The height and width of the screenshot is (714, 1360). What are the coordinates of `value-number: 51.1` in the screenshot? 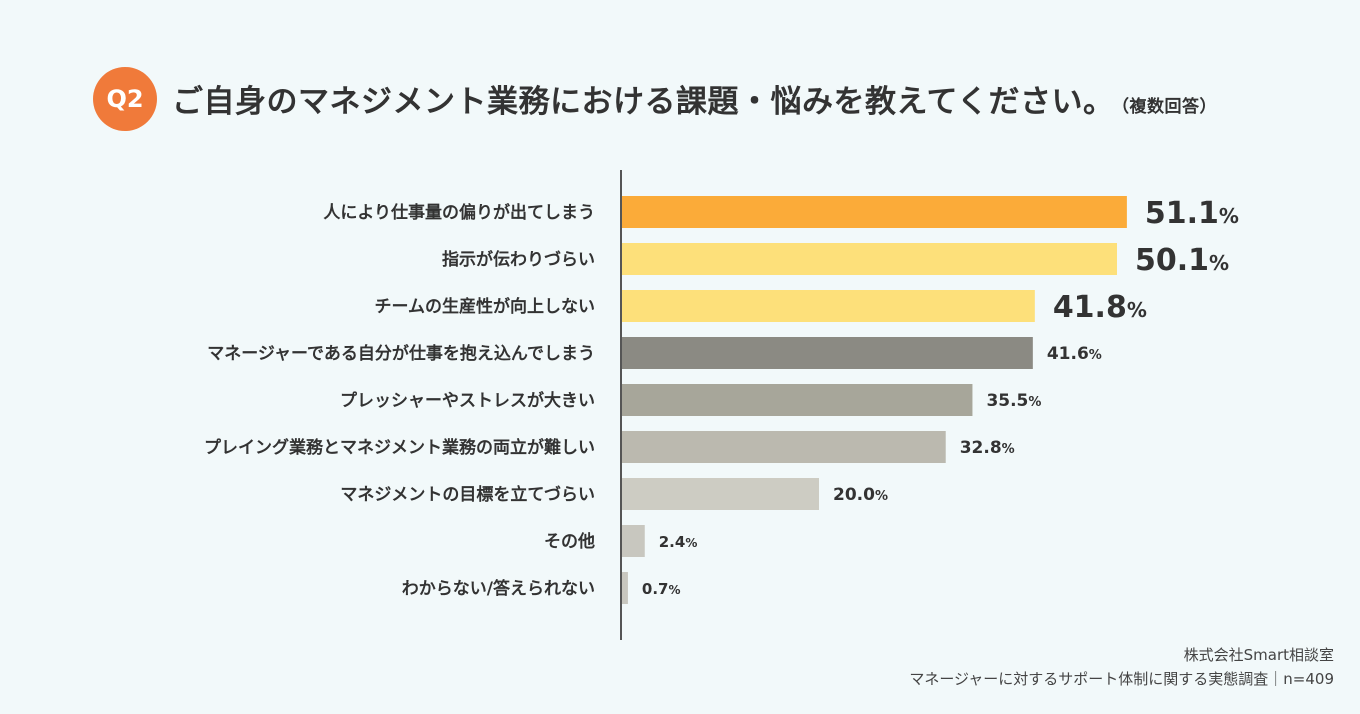 It's located at (1182, 213).